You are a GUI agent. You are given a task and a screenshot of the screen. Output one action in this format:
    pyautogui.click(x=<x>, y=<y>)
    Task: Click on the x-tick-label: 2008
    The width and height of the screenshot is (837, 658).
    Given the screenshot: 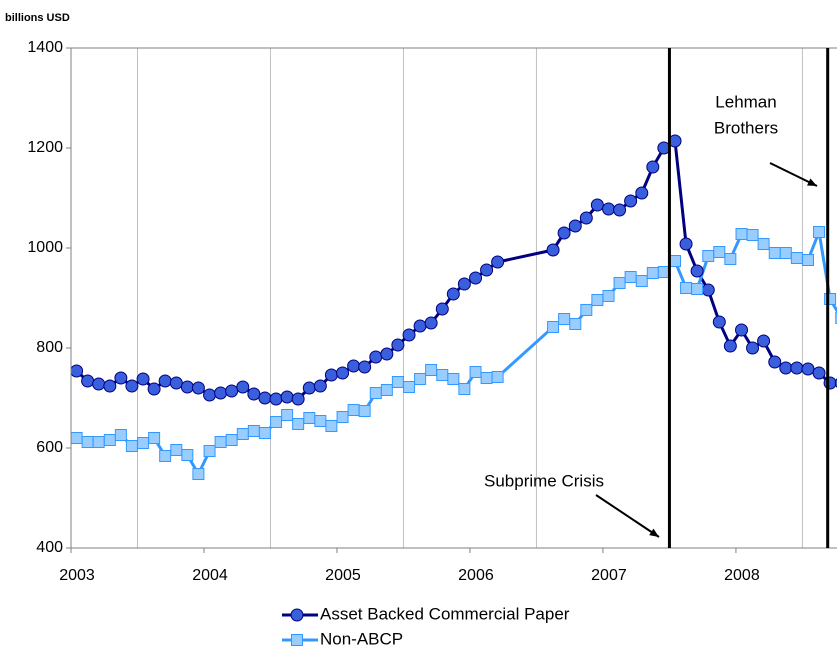 What is the action you would take?
    pyautogui.click(x=742, y=575)
    